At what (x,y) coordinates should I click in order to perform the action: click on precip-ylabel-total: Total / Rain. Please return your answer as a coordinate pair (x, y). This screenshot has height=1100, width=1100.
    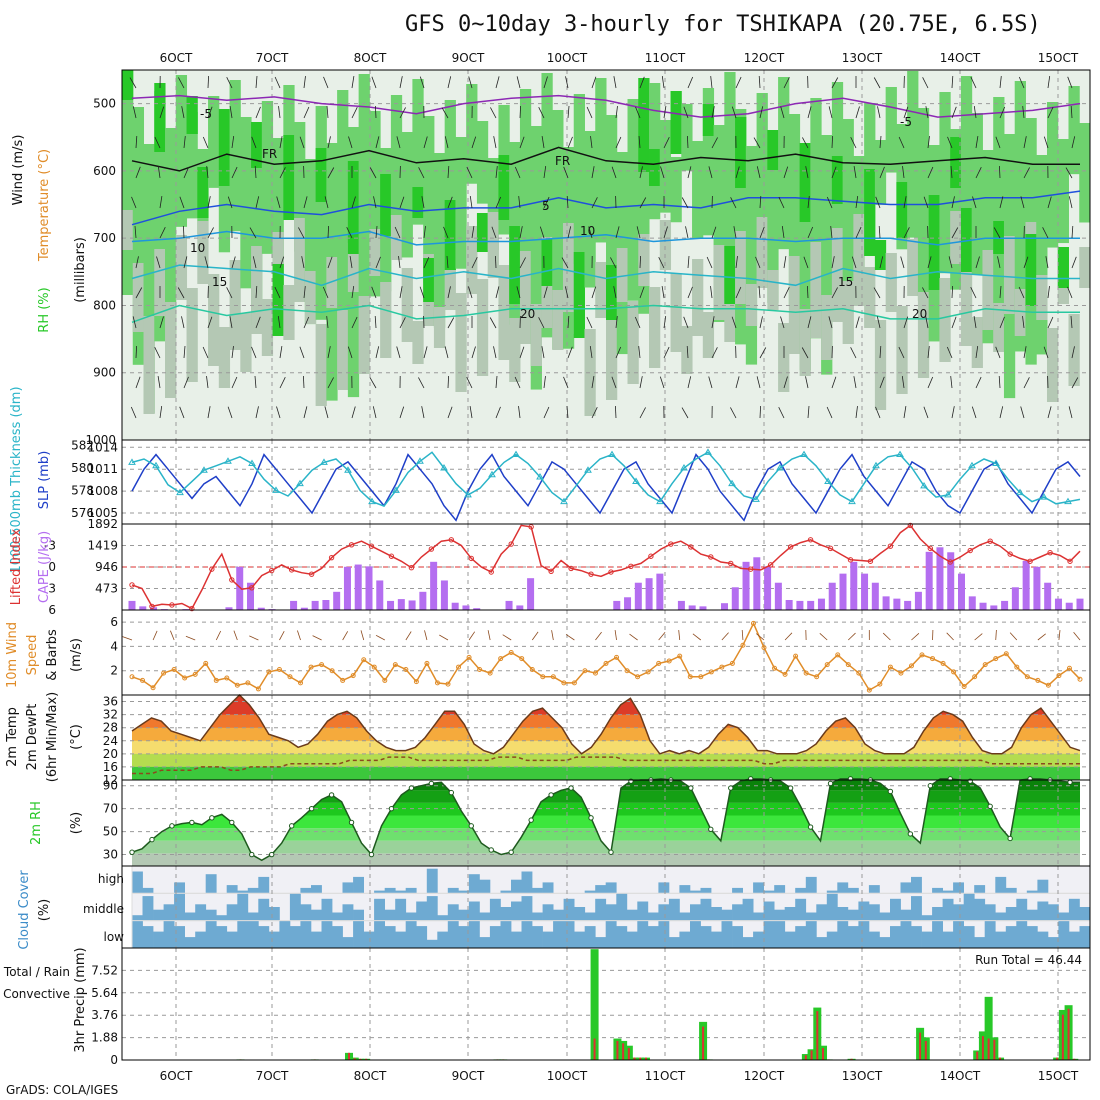
    Looking at the image, I should click on (36, 972).